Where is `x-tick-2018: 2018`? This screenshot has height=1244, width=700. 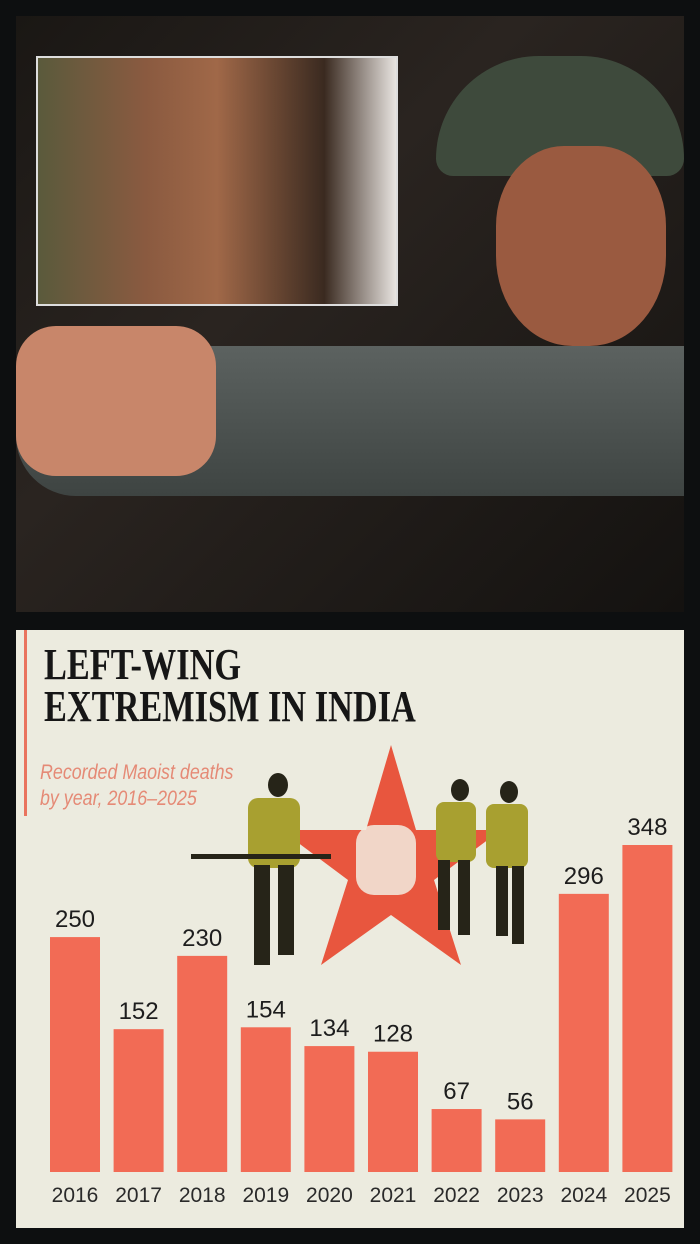 x-tick-2018: 2018 is located at coordinates (202, 1195).